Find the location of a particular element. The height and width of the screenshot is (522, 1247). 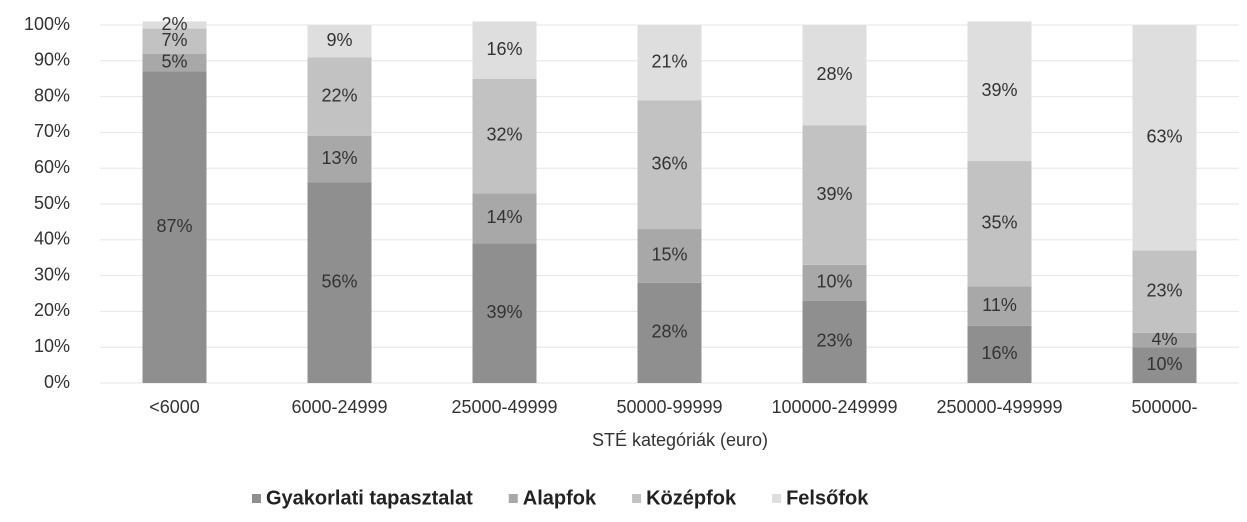

data-label: 2% is located at coordinates (174, 24).